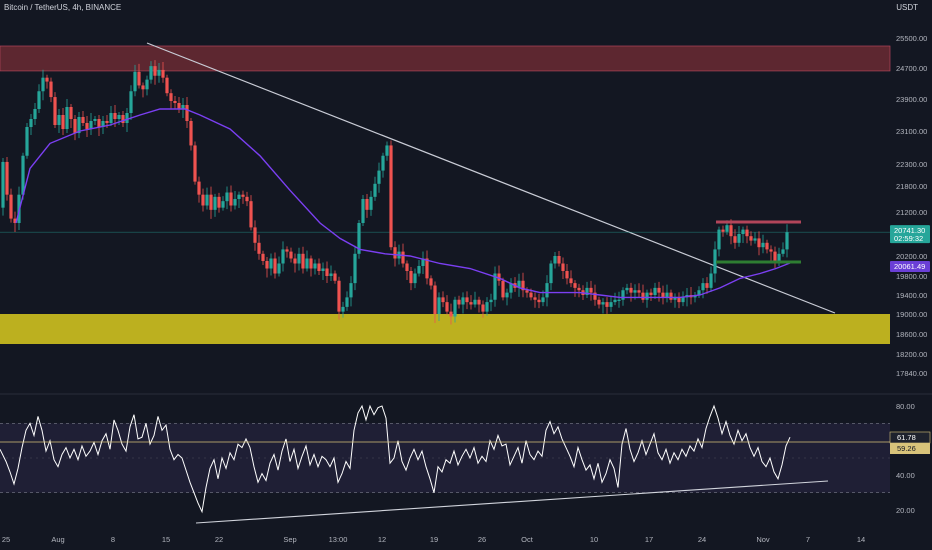 The height and width of the screenshot is (550, 932). Describe the element at coordinates (594, 539) in the screenshot. I see `time-axis-label: 10` at that location.